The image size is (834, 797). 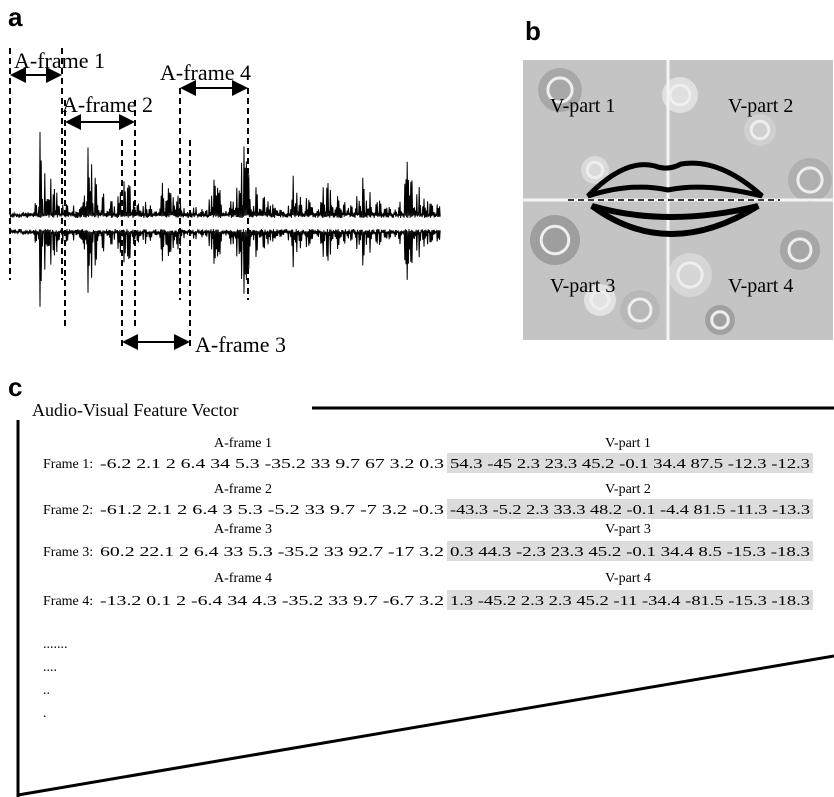 What do you see at coordinates (68, 464) in the screenshot?
I see `frame-name: Frame 1:` at bounding box center [68, 464].